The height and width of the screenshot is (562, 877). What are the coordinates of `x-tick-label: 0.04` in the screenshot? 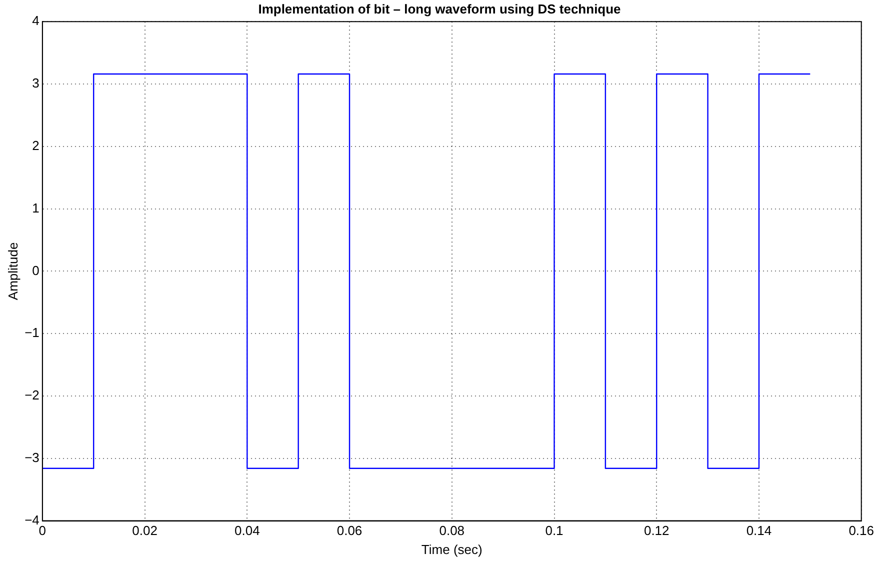 It's located at (247, 530).